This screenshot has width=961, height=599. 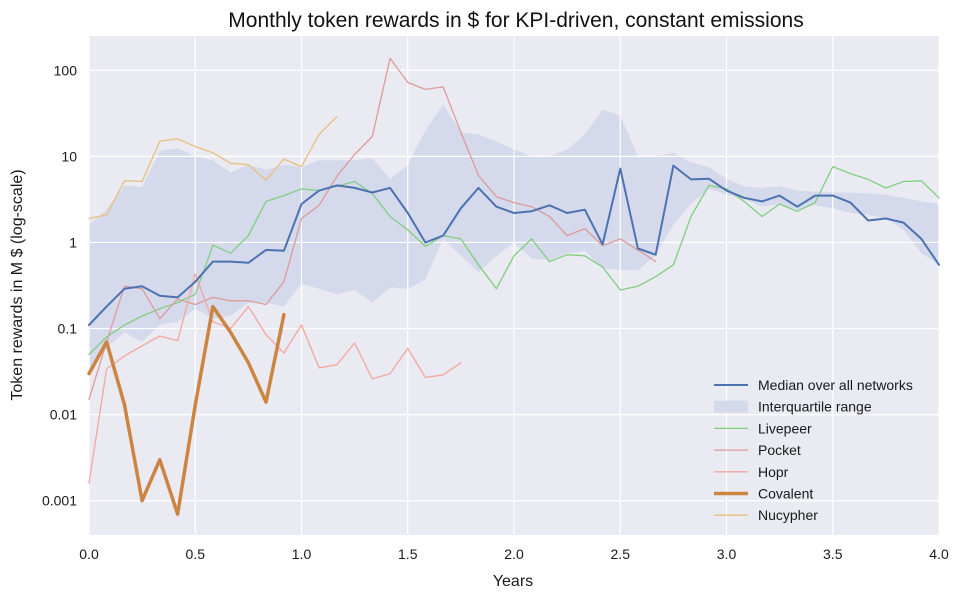 I want to click on y-tick-label: 100, so click(x=66, y=70).